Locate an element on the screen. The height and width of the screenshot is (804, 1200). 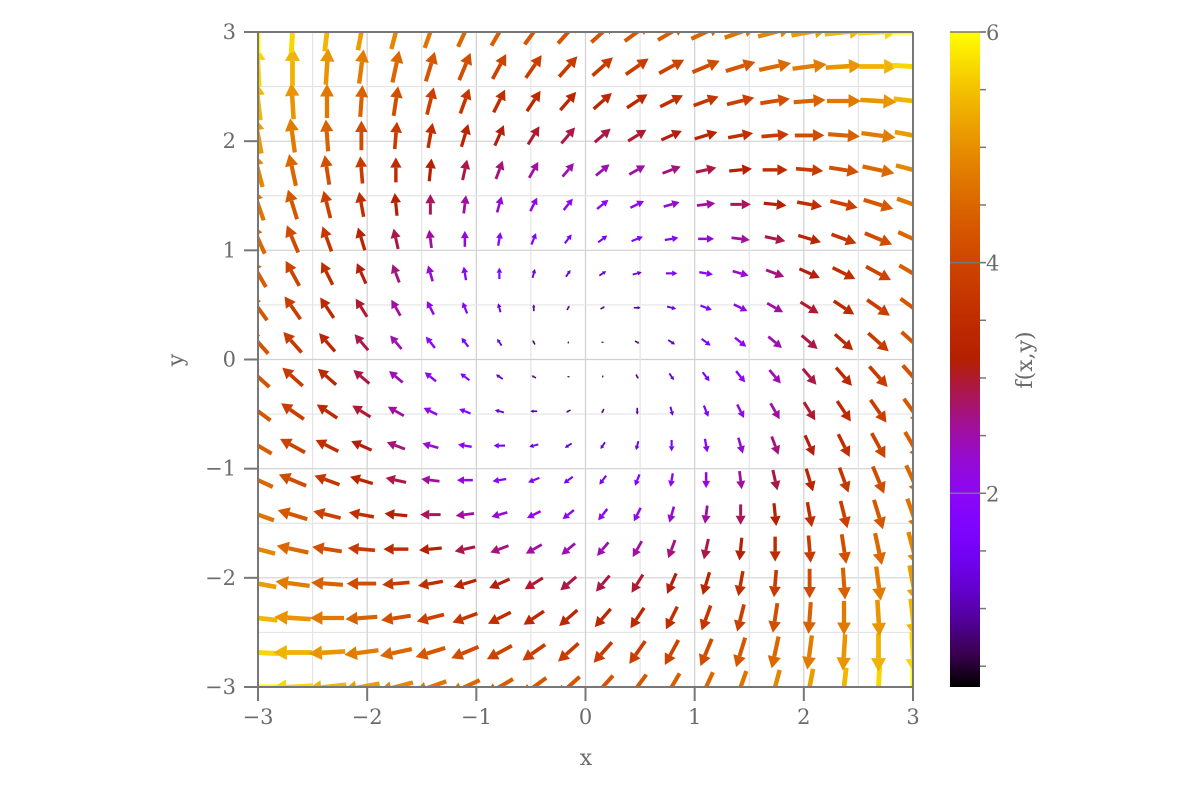
colorbar-gradient is located at coordinates (965, 359).